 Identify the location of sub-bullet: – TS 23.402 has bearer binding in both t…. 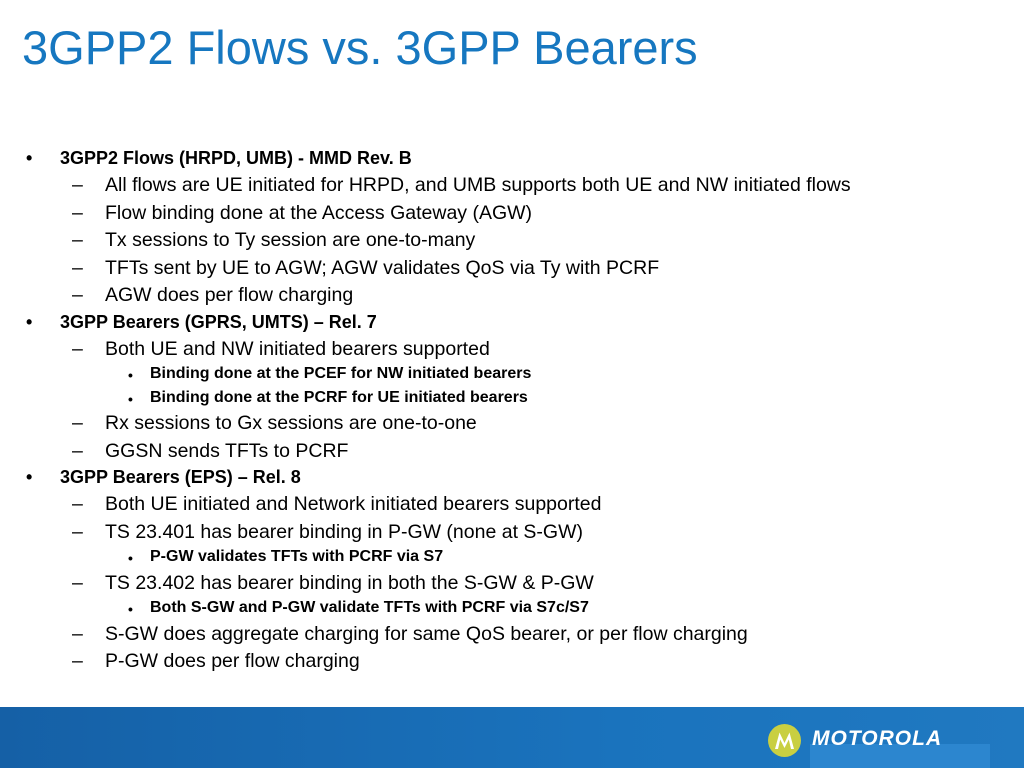
(500, 586).